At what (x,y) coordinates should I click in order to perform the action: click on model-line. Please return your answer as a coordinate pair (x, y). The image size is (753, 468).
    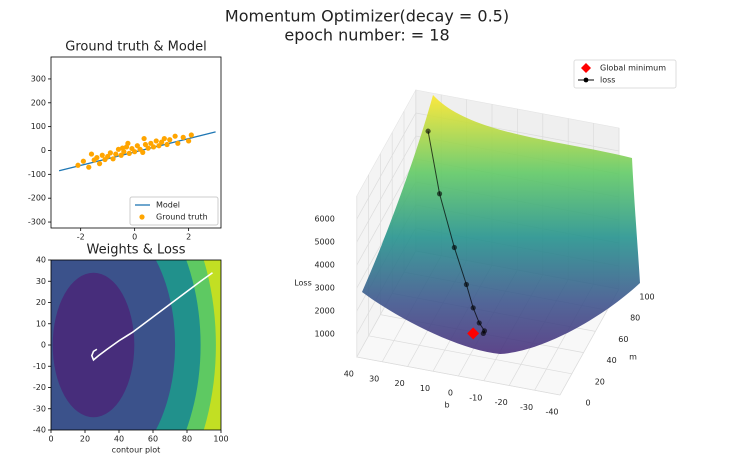
    Looking at the image, I should click on (137, 151).